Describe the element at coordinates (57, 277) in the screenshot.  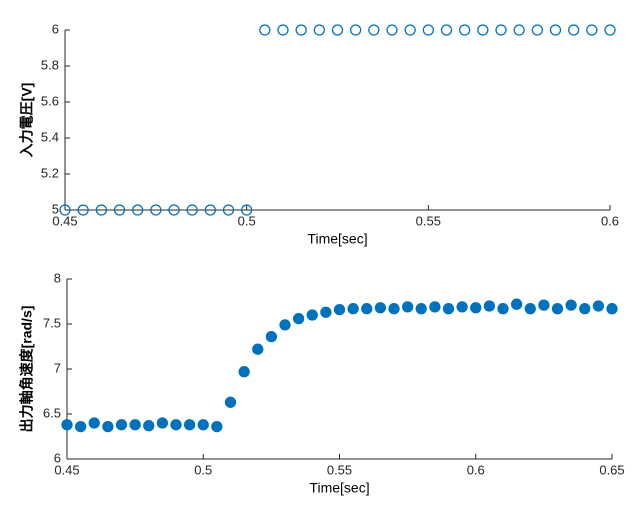
I see `y-tick-label: 8` at that location.